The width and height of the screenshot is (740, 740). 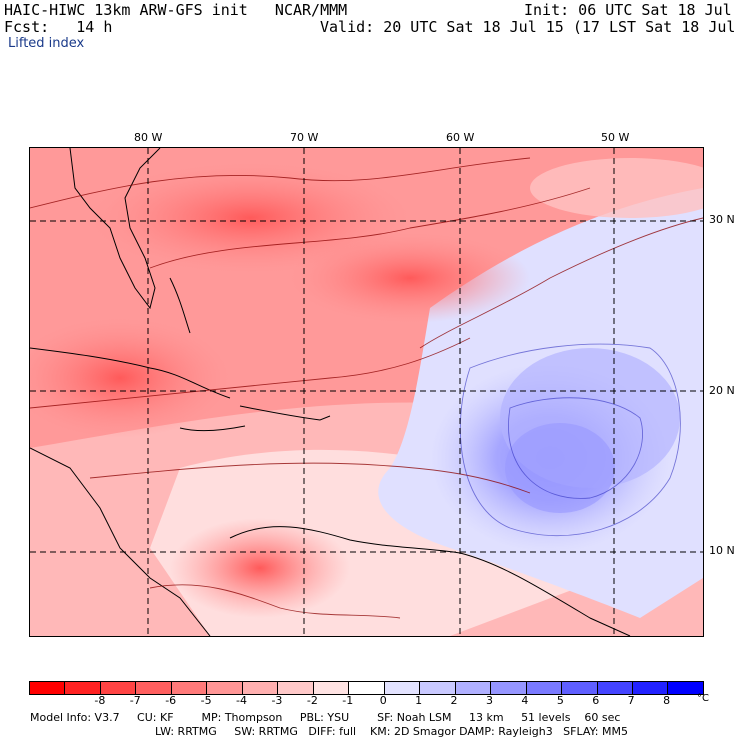 What do you see at coordinates (135, 700) in the screenshot?
I see `color-legend-tick: -7` at bounding box center [135, 700].